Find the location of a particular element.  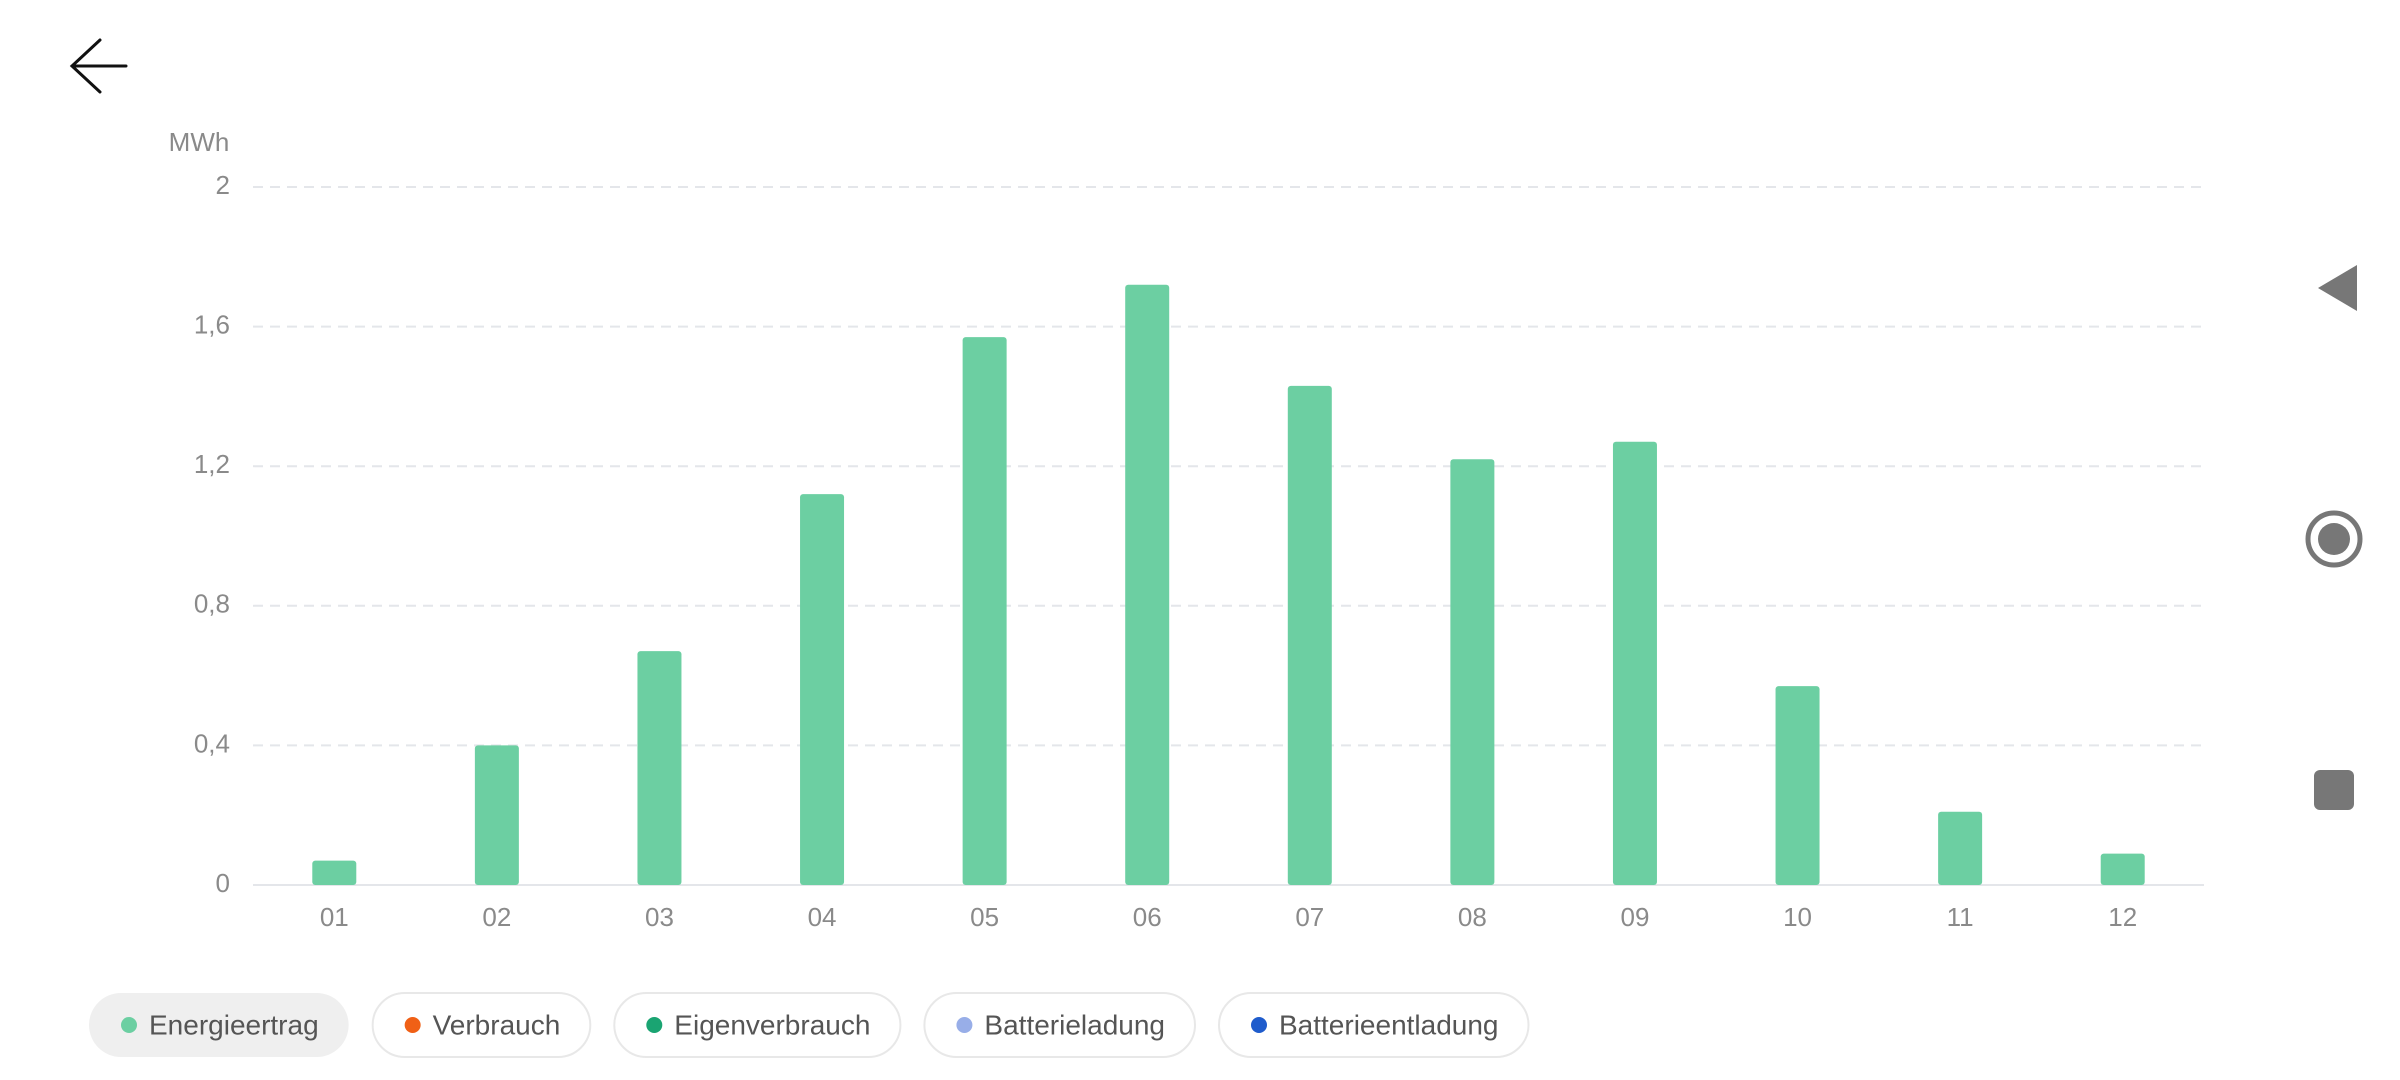

legend-label: Energieertrag is located at coordinates (234, 1024).